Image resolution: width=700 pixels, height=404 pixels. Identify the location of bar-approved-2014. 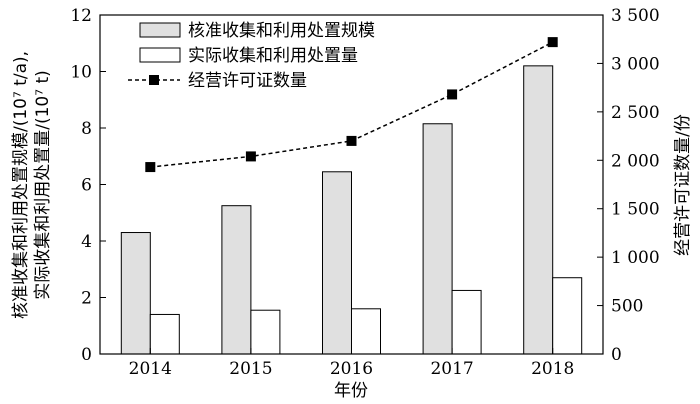
(135, 293).